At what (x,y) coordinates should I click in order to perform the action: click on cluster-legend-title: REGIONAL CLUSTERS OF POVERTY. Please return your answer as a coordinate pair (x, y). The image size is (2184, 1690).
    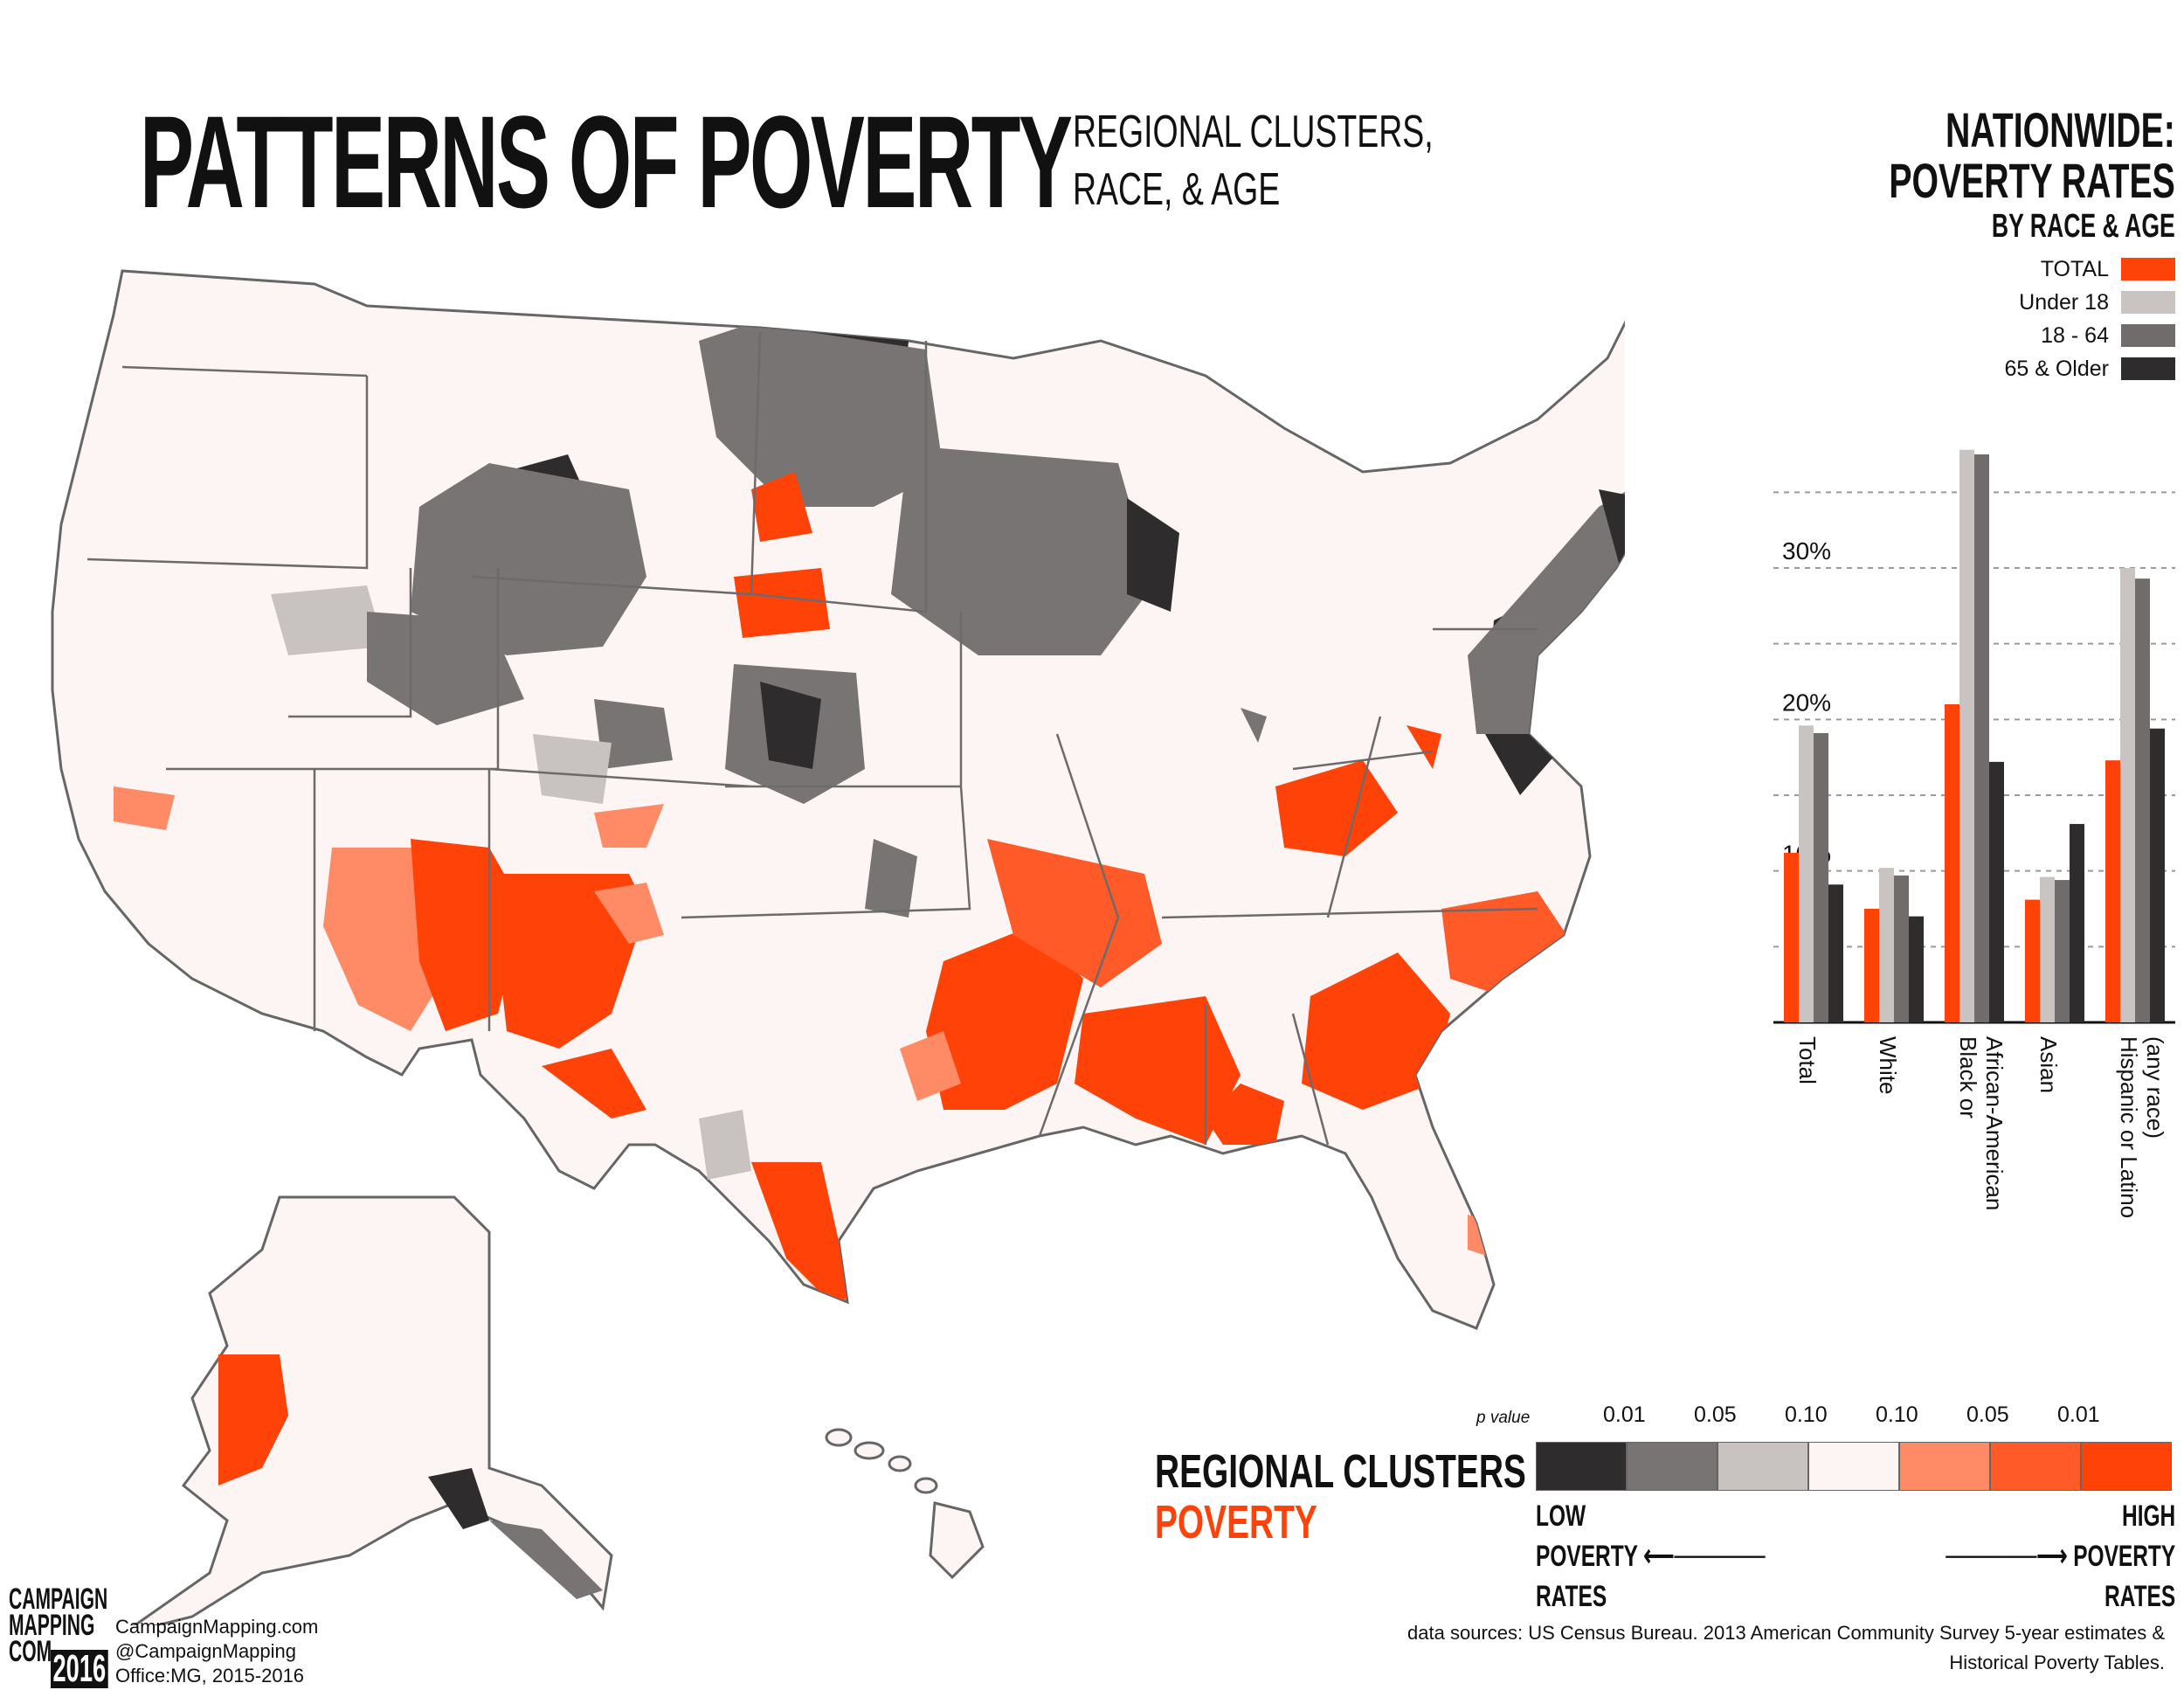
    Looking at the image, I should click on (1369, 1497).